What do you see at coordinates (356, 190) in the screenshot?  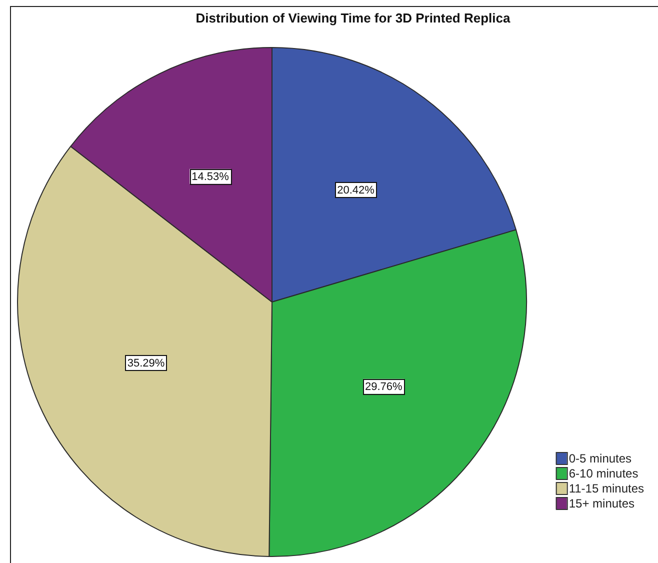 I see `data-label: 20.42%` at bounding box center [356, 190].